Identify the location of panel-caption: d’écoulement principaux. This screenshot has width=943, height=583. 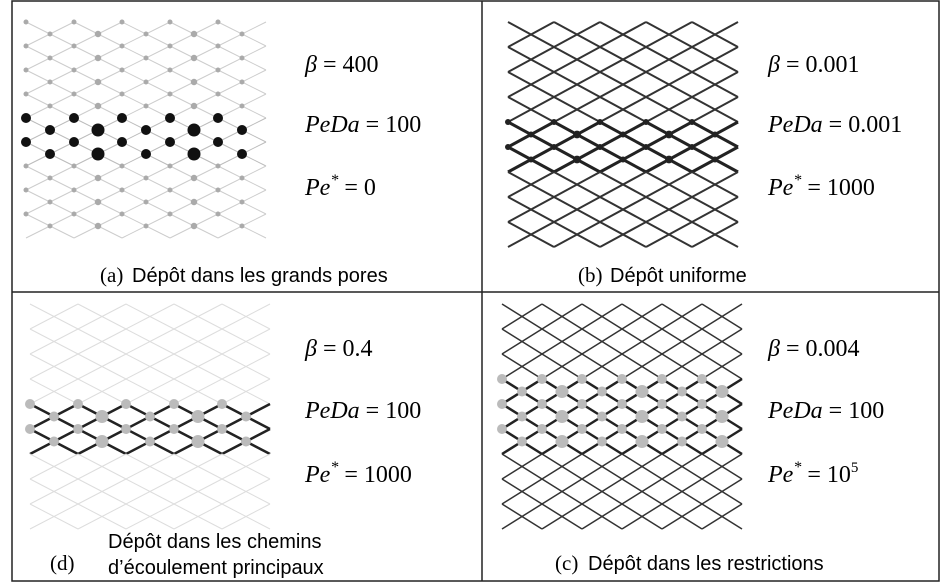
(216, 568).